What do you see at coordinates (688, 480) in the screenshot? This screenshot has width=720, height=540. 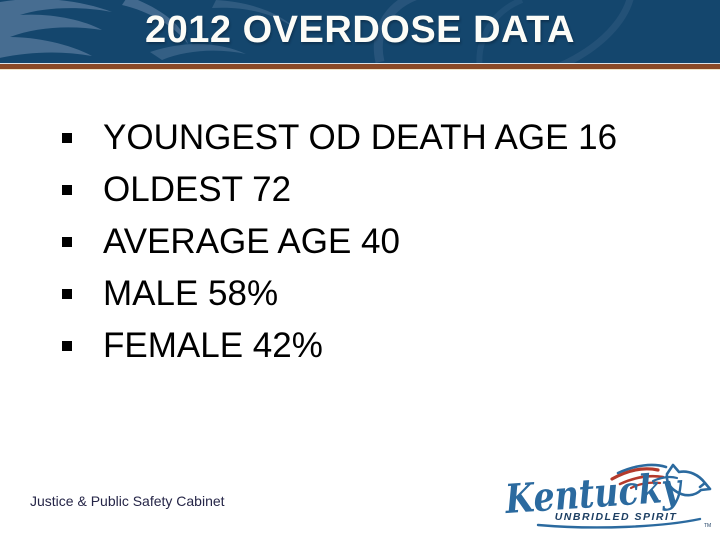 I see `horse-head-icon` at bounding box center [688, 480].